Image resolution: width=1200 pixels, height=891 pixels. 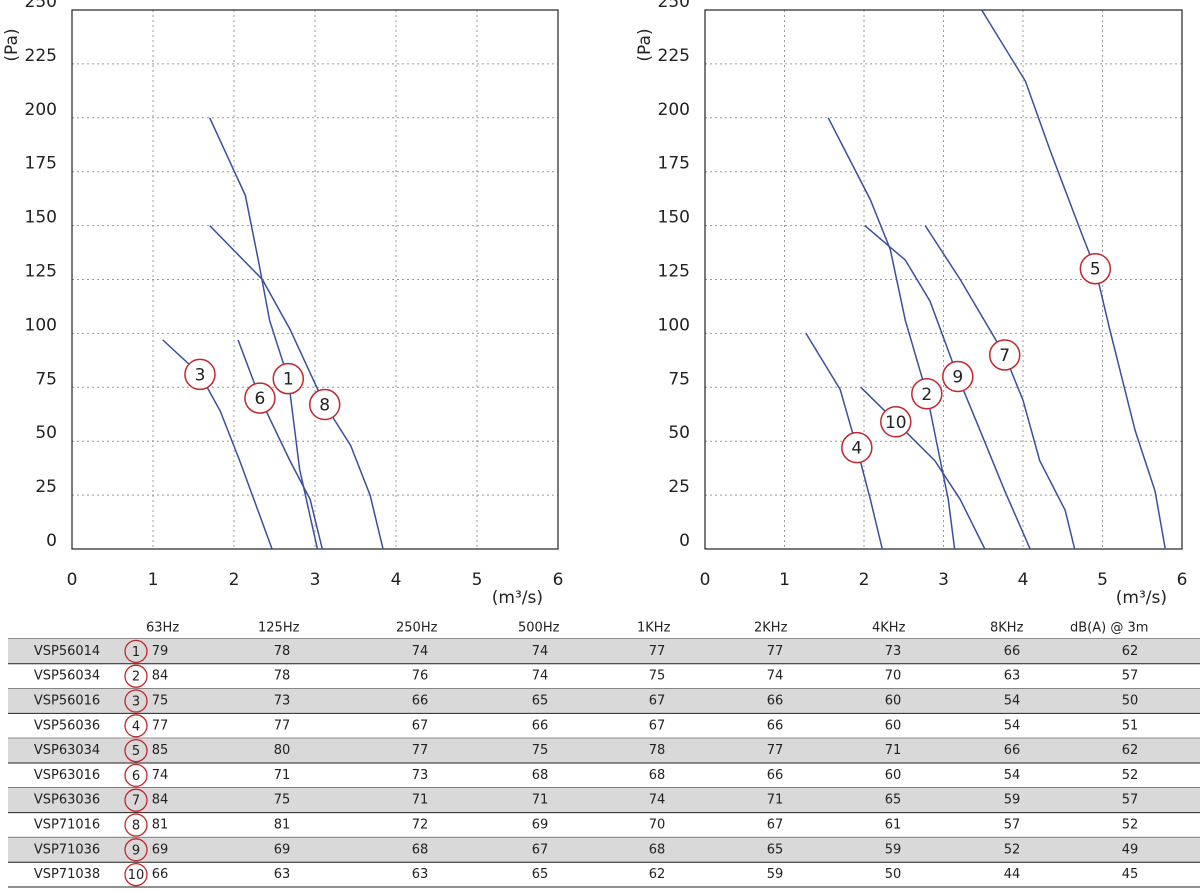 What do you see at coordinates (67, 750) in the screenshot?
I see `model-name: VSP63034` at bounding box center [67, 750].